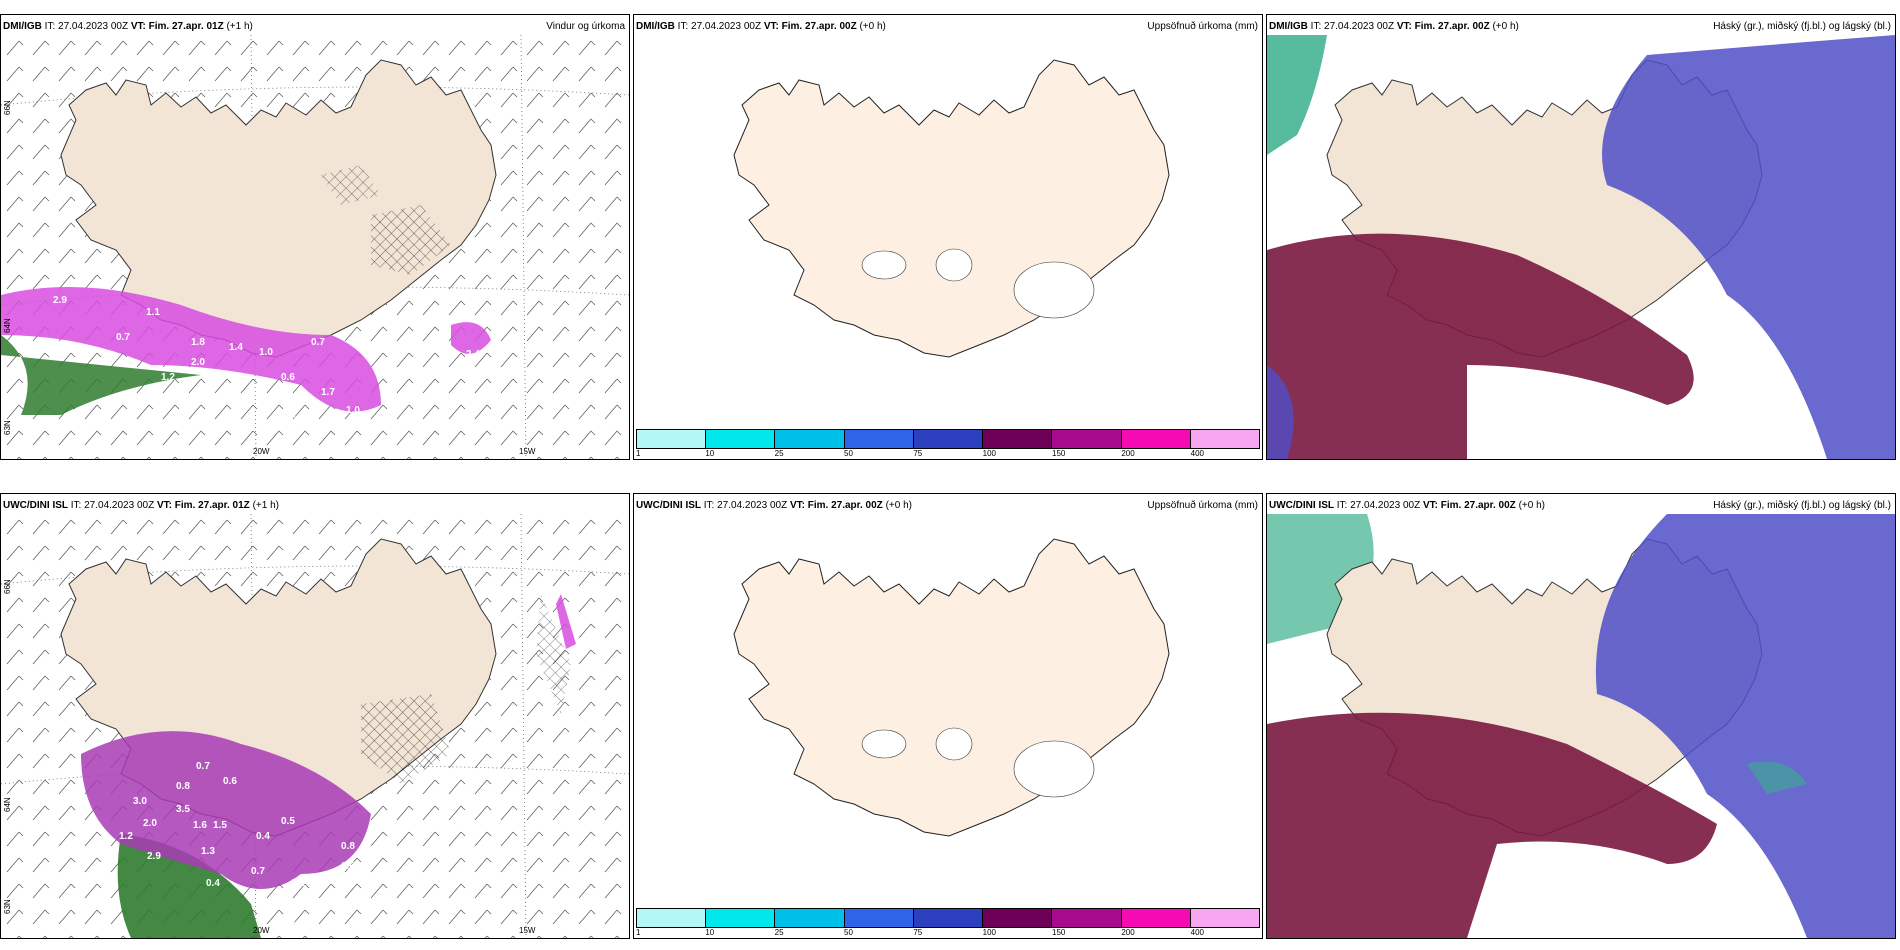 The height and width of the screenshot is (950, 1900). I want to click on precip-value: 2.2, so click(298, 883).